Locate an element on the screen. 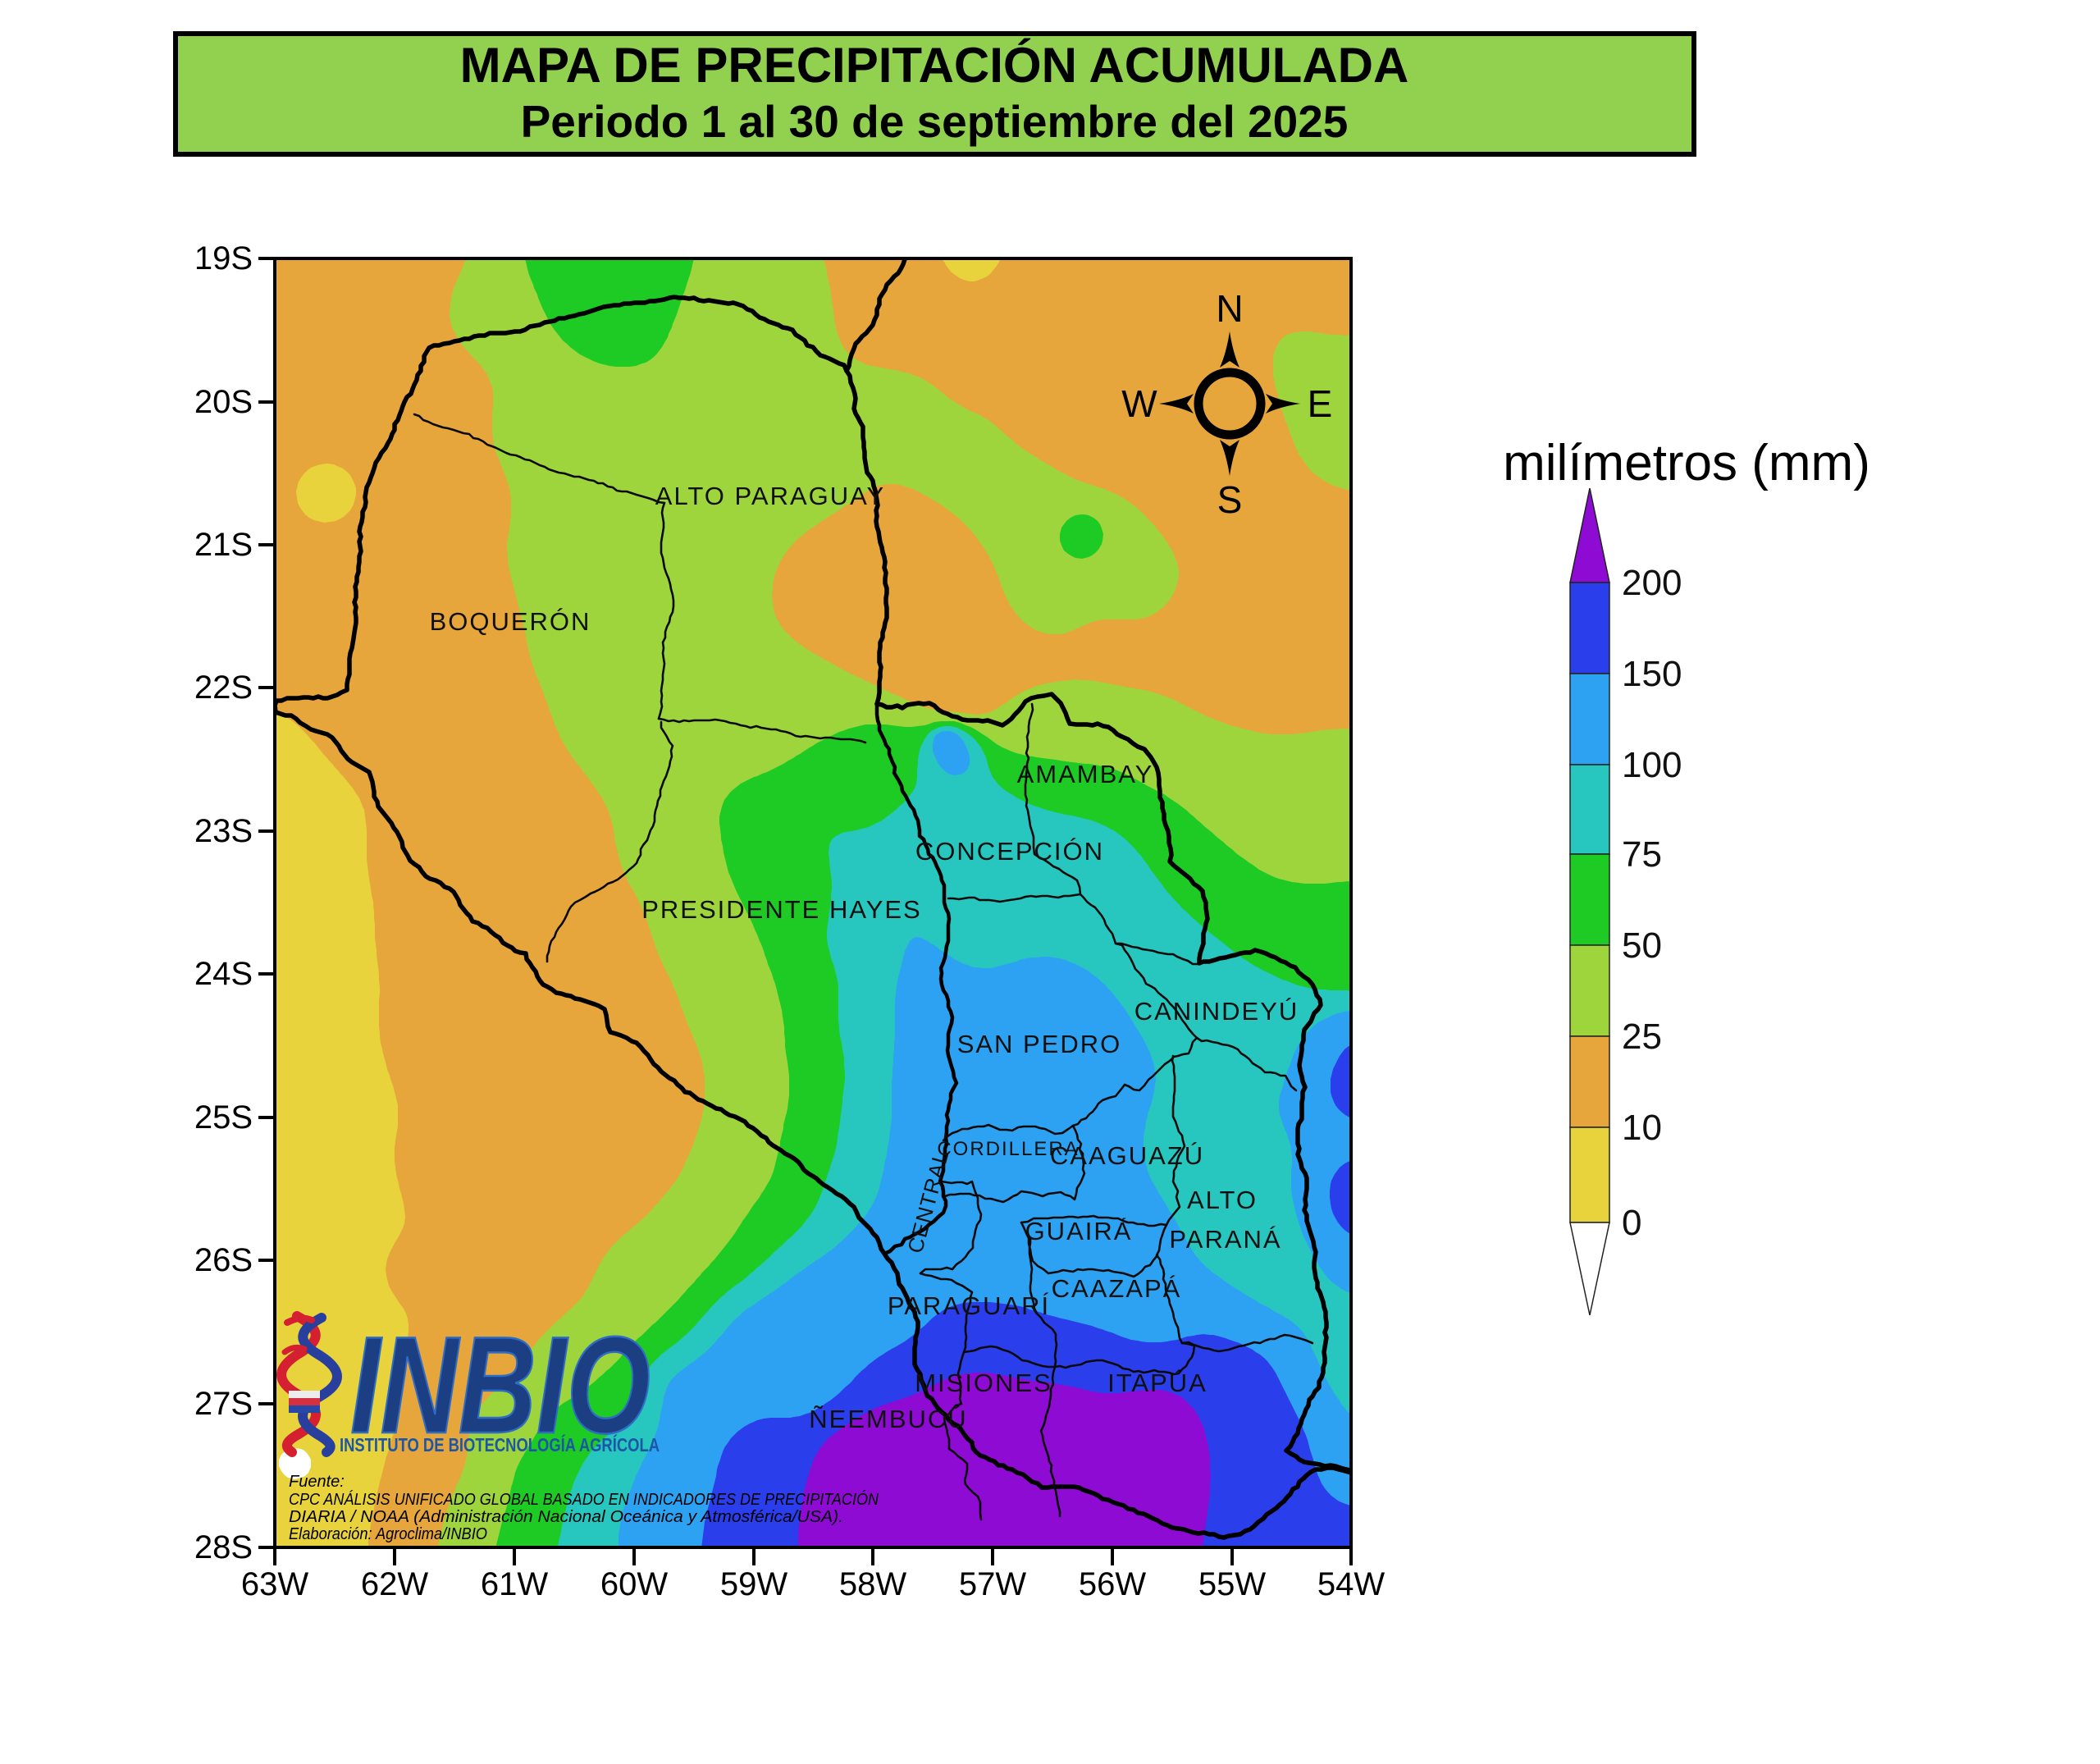 Image resolution: width=2100 pixels, height=1764 pixels. svg-text: GUAIRÁ is located at coordinates (1079, 1231).